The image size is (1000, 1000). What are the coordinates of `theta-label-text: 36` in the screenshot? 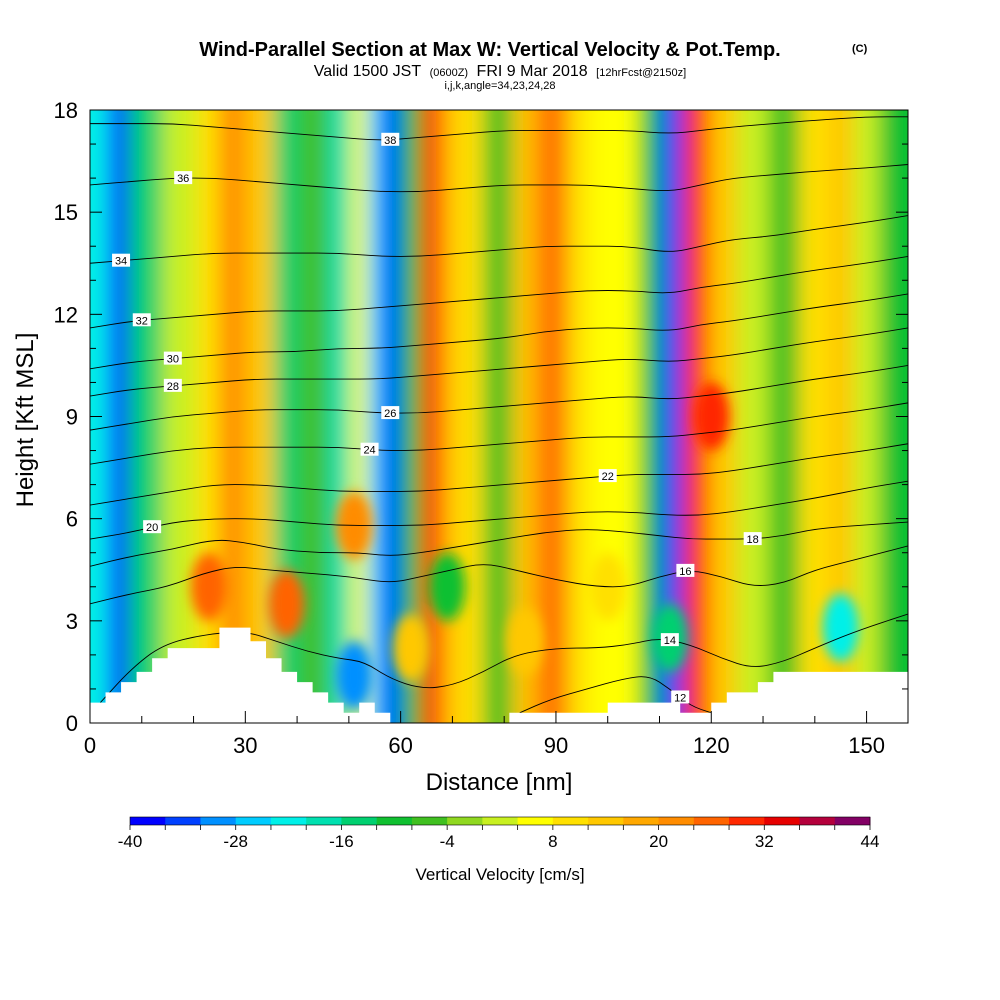 It's located at (183, 179).